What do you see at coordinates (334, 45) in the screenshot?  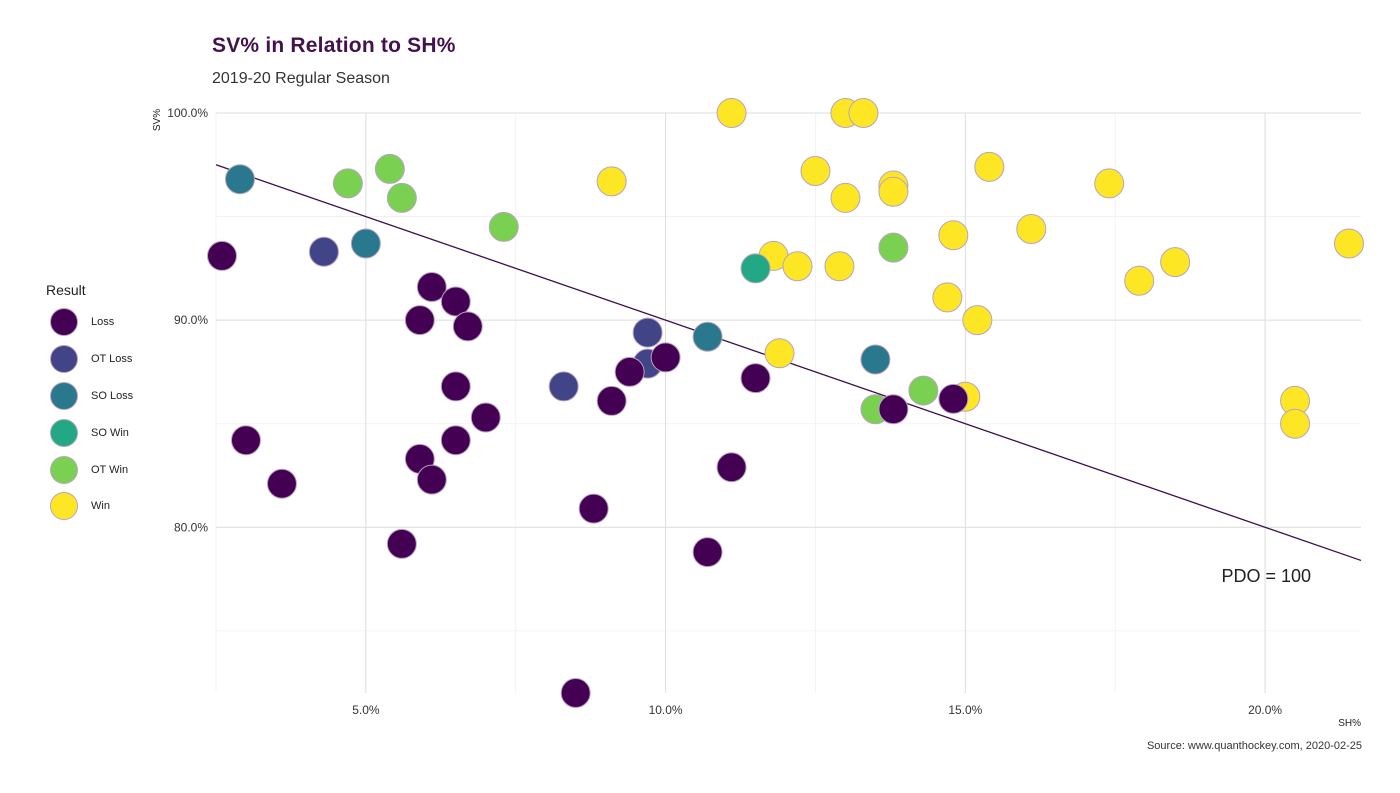 I see `chart-title: SV% in Relation to SH%` at bounding box center [334, 45].